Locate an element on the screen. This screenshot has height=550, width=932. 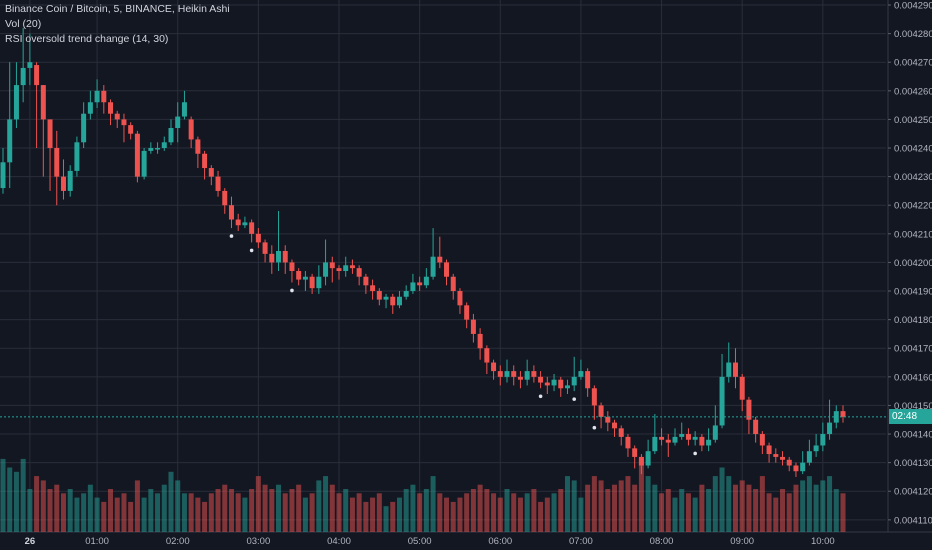
legend-volume: Vol (20) is located at coordinates (23, 24).